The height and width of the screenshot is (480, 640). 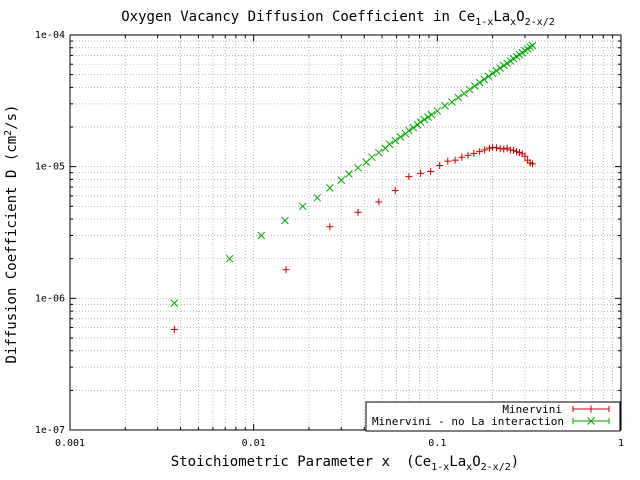 I want to click on x-tick-label: 1, so click(x=621, y=443).